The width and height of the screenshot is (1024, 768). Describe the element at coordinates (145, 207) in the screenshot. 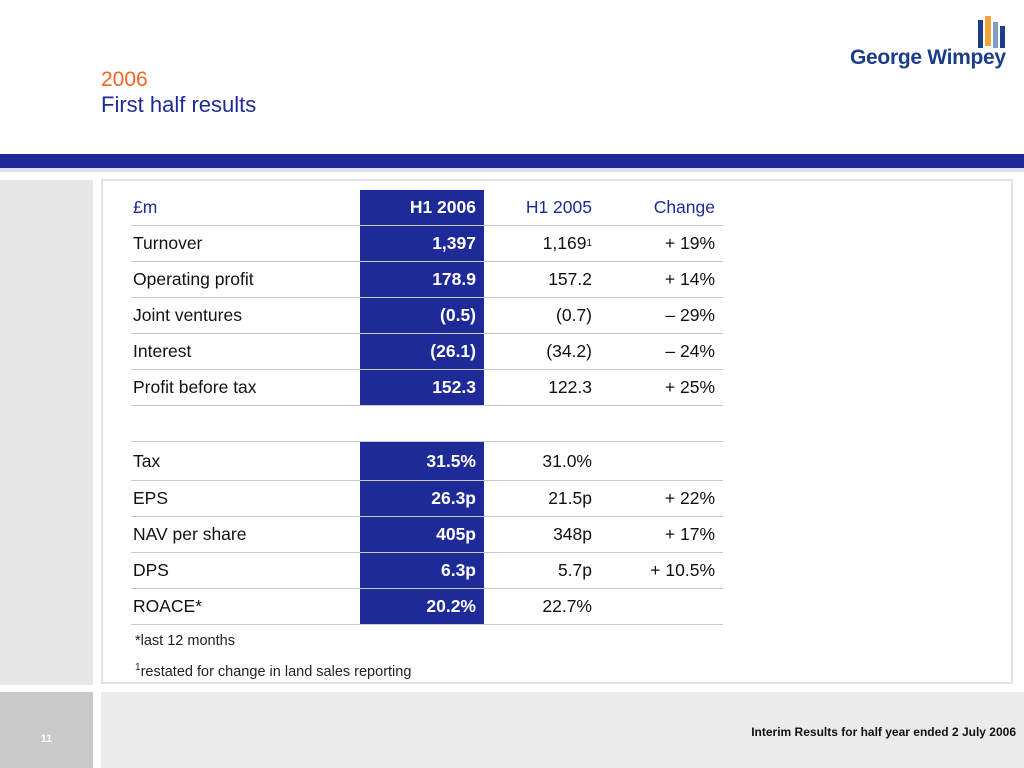

I see `header-label: £m` at that location.